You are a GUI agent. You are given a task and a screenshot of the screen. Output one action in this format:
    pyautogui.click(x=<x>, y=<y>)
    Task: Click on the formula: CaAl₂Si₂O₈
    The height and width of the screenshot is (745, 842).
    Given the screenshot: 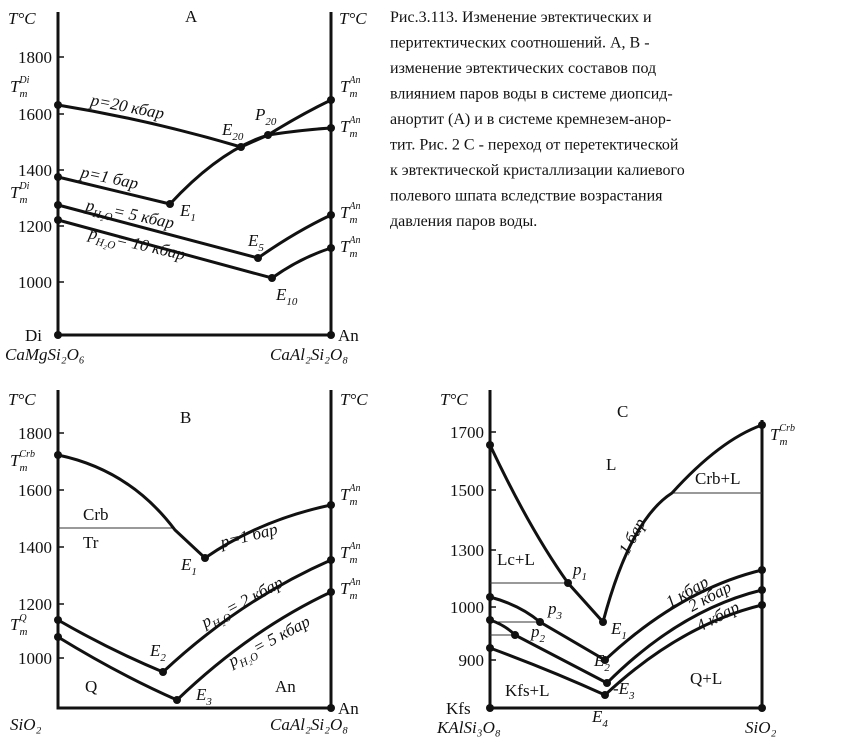 What is the action you would take?
    pyautogui.click(x=309, y=724)
    